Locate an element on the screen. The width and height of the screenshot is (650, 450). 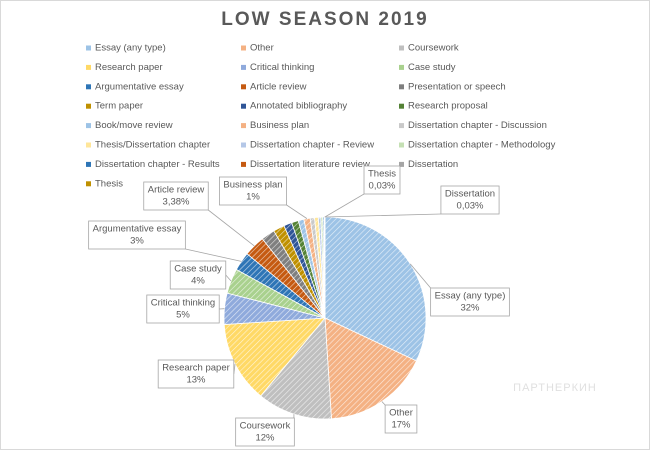
data-label-name: Critical thinking is located at coordinates (183, 303).